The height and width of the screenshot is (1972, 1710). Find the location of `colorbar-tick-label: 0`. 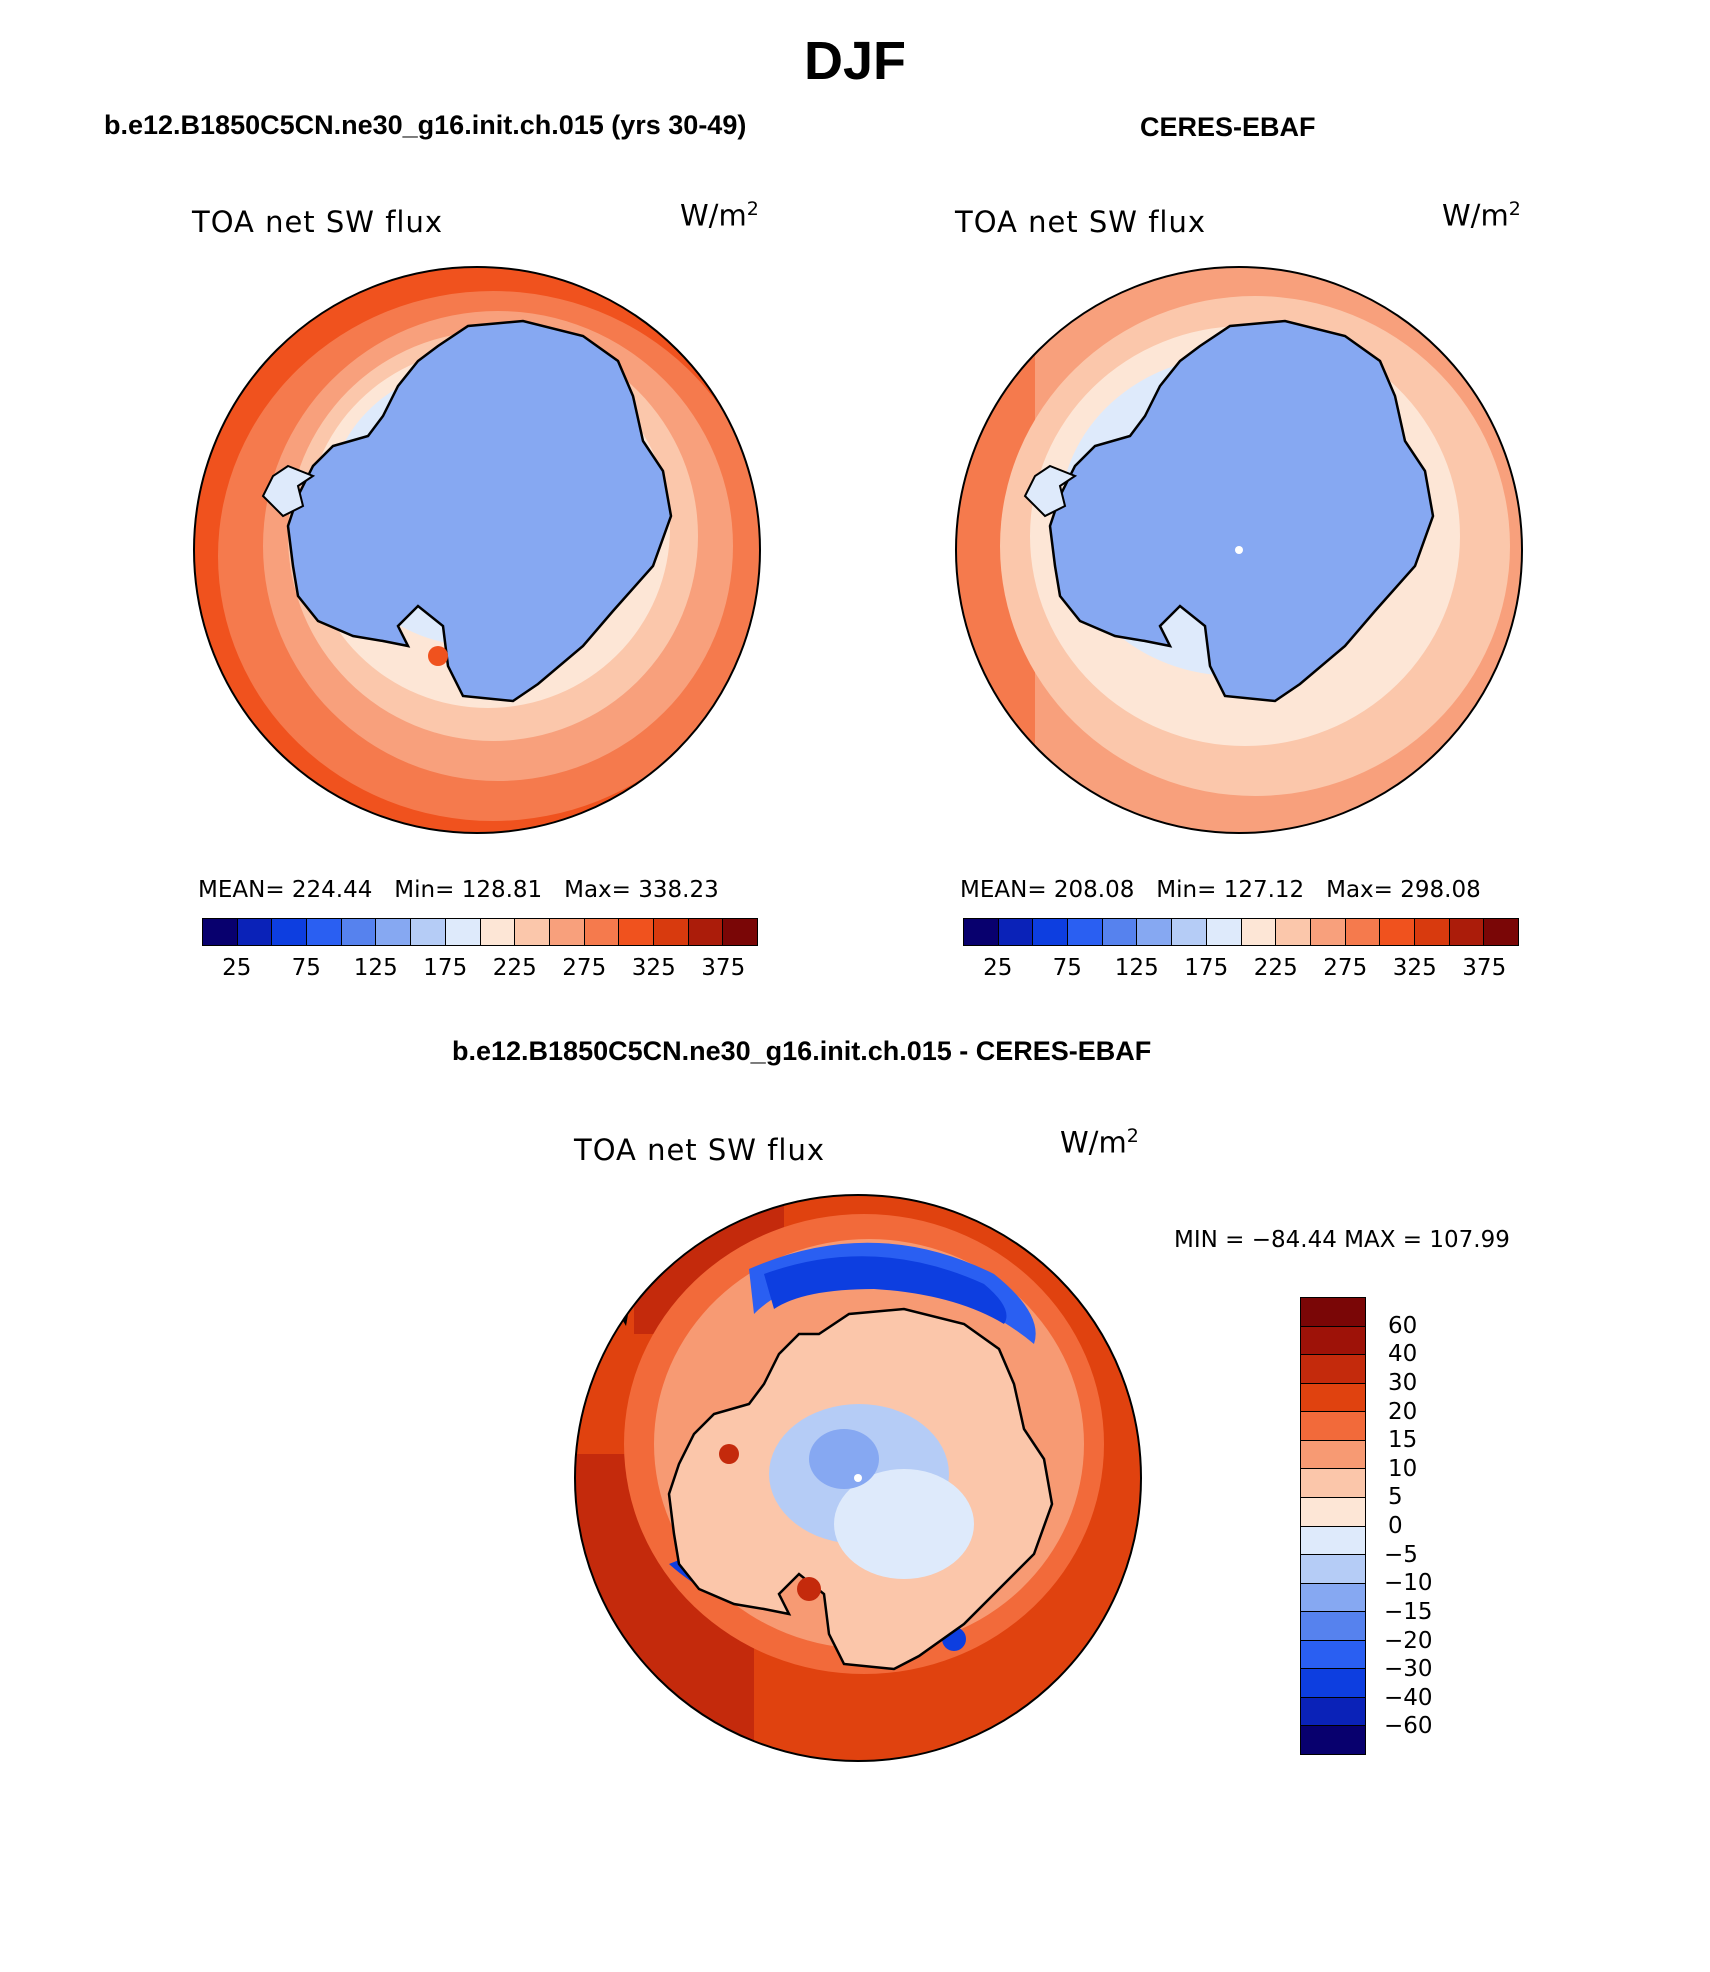

colorbar-tick-label: 0 is located at coordinates (1395, 1526).